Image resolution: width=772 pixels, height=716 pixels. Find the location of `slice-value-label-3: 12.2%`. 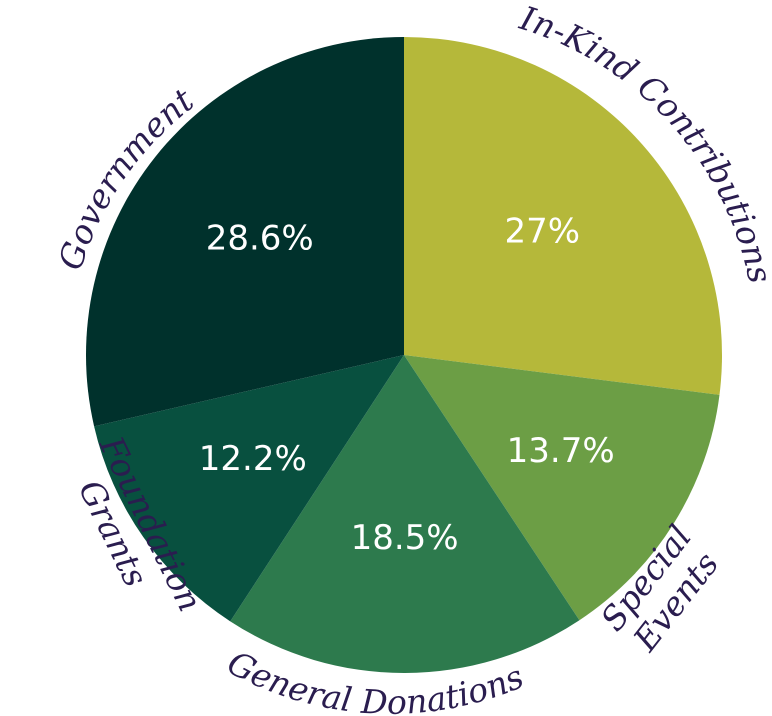

slice-value-label-3: 12.2% is located at coordinates (253, 459).